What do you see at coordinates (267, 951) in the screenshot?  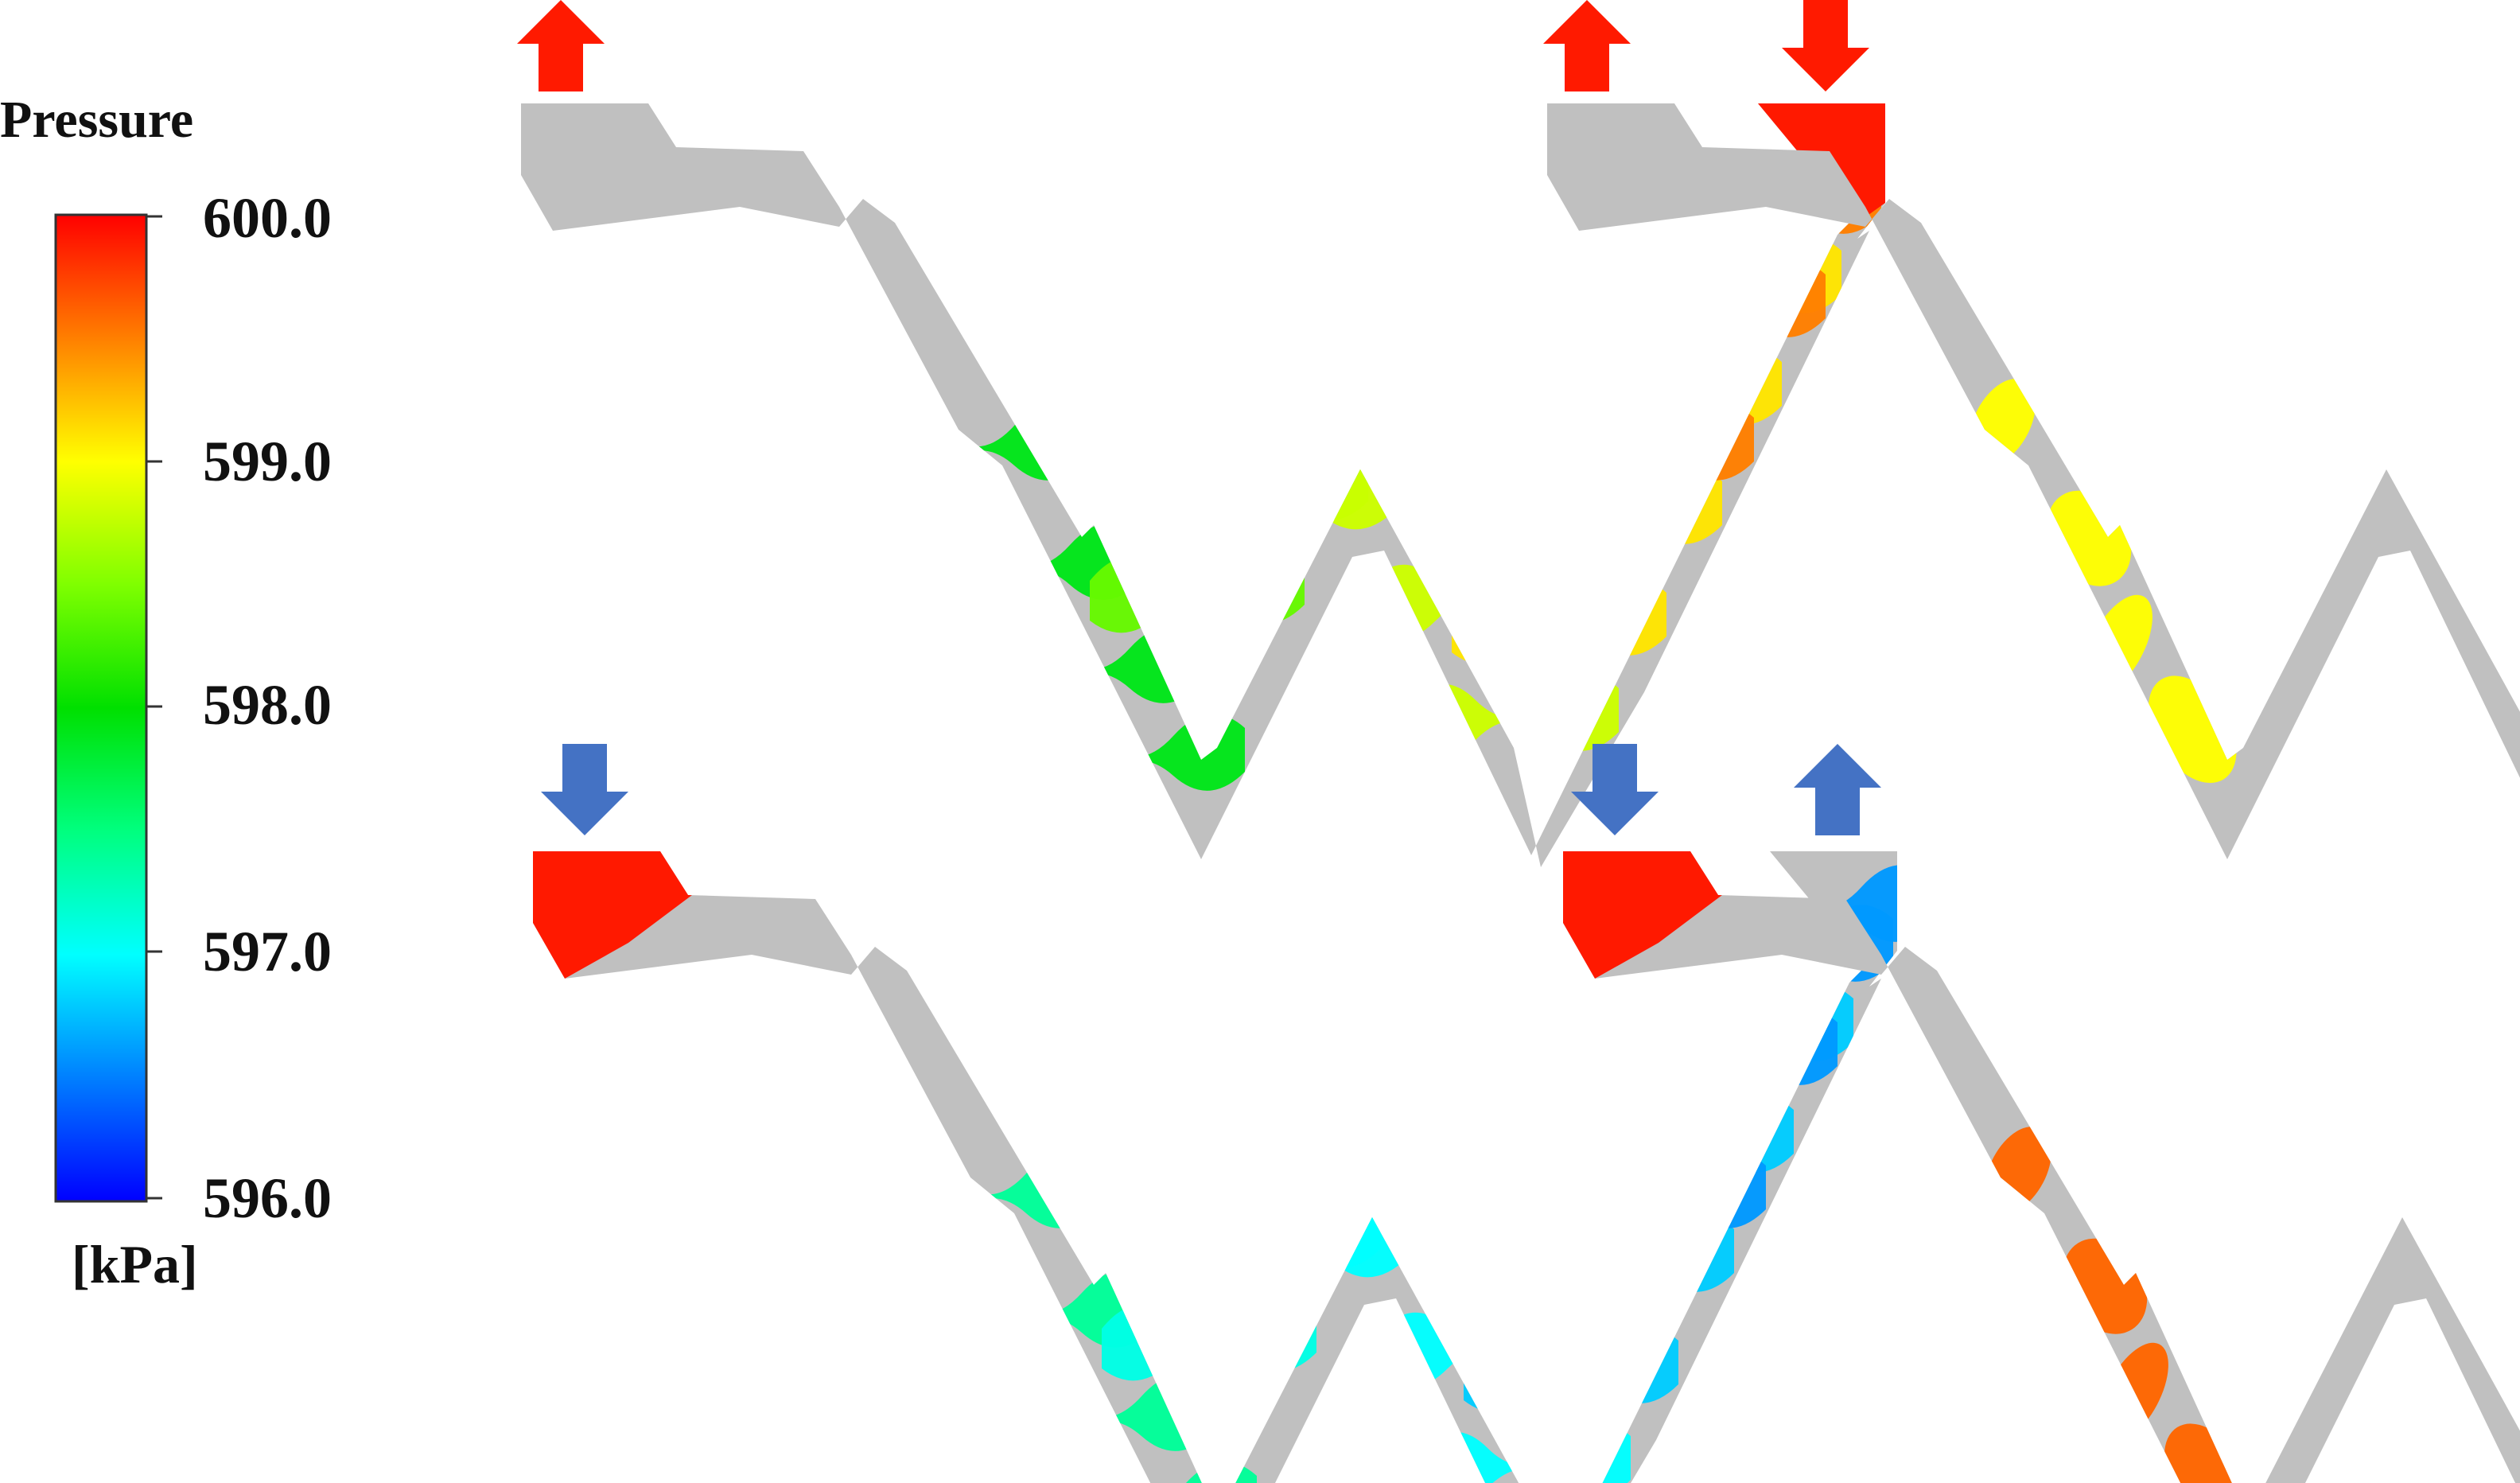 I see `tick-label-597: 597.0` at bounding box center [267, 951].